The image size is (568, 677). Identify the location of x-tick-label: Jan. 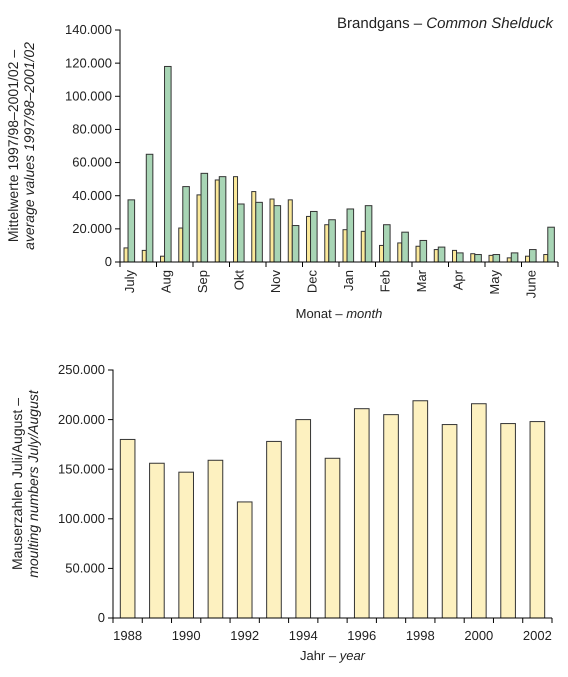
(348, 280).